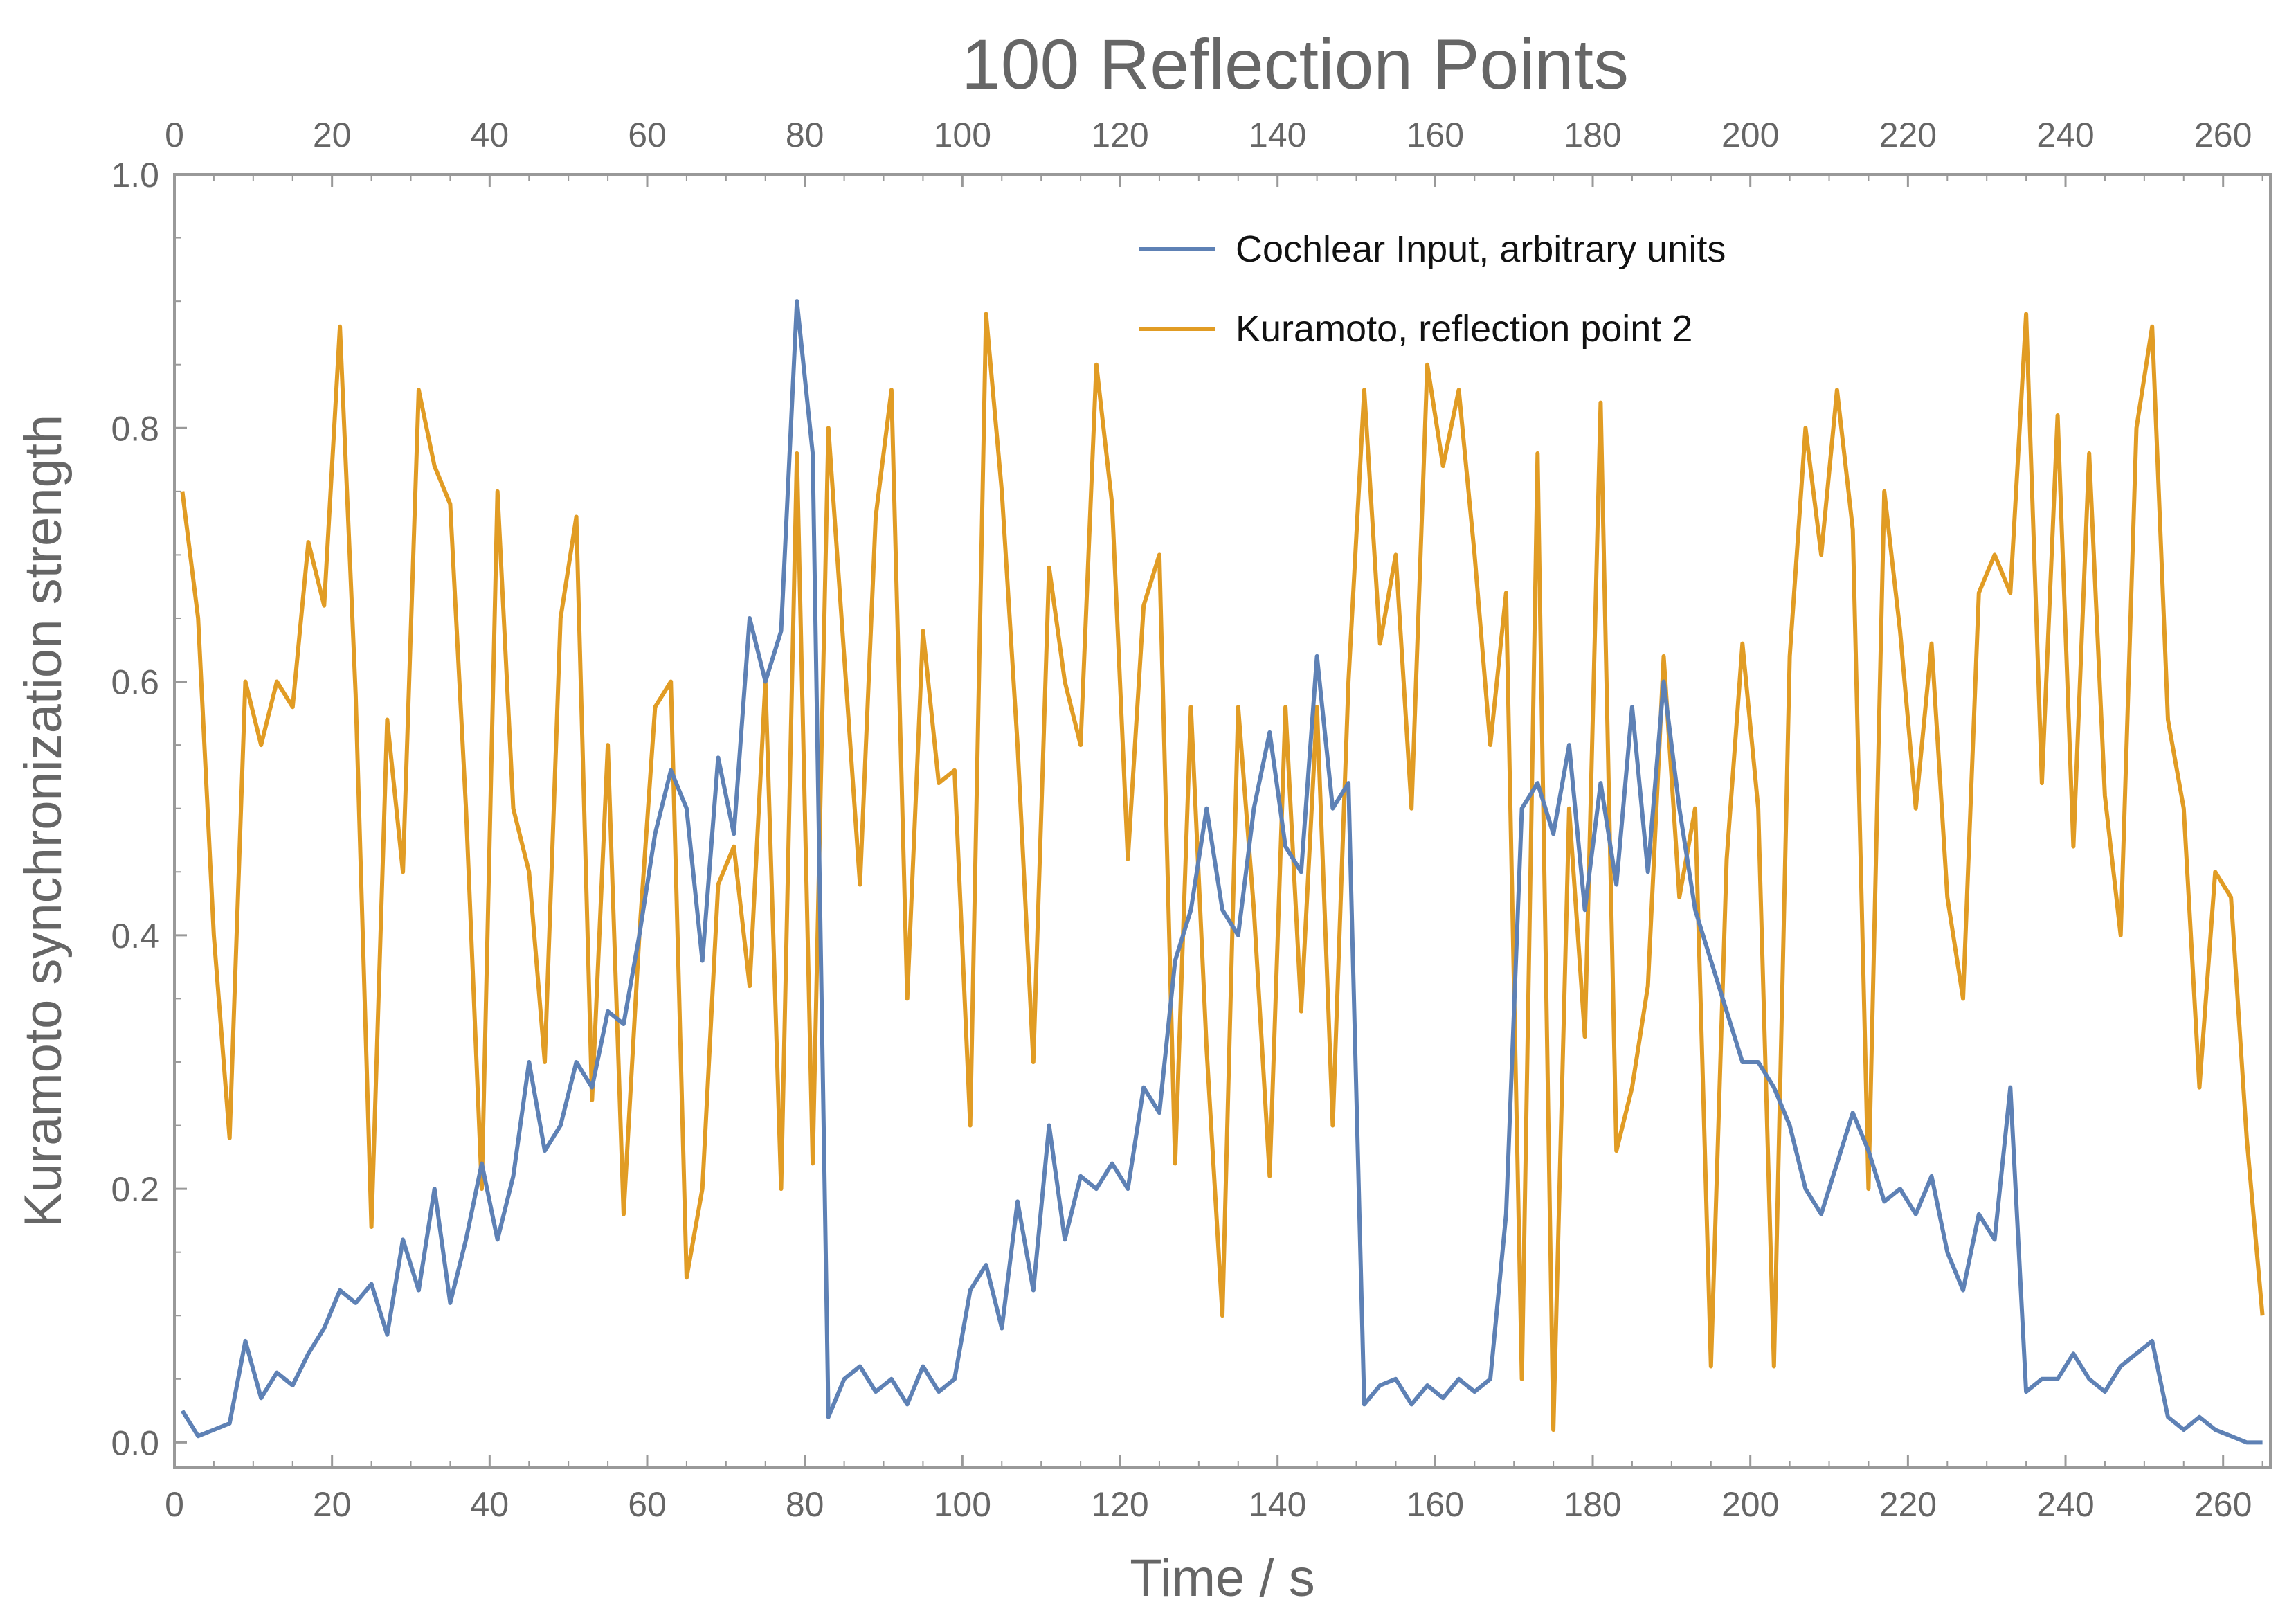 The width and height of the screenshot is (2296, 1618). Describe the element at coordinates (1464, 329) in the screenshot. I see `legend-label: Kuramoto, reflection point 2` at that location.